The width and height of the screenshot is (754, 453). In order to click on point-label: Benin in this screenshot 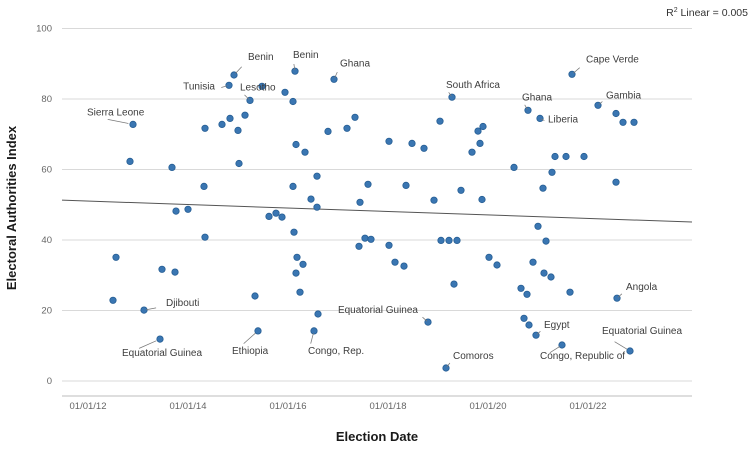, I will do `click(306, 55)`.